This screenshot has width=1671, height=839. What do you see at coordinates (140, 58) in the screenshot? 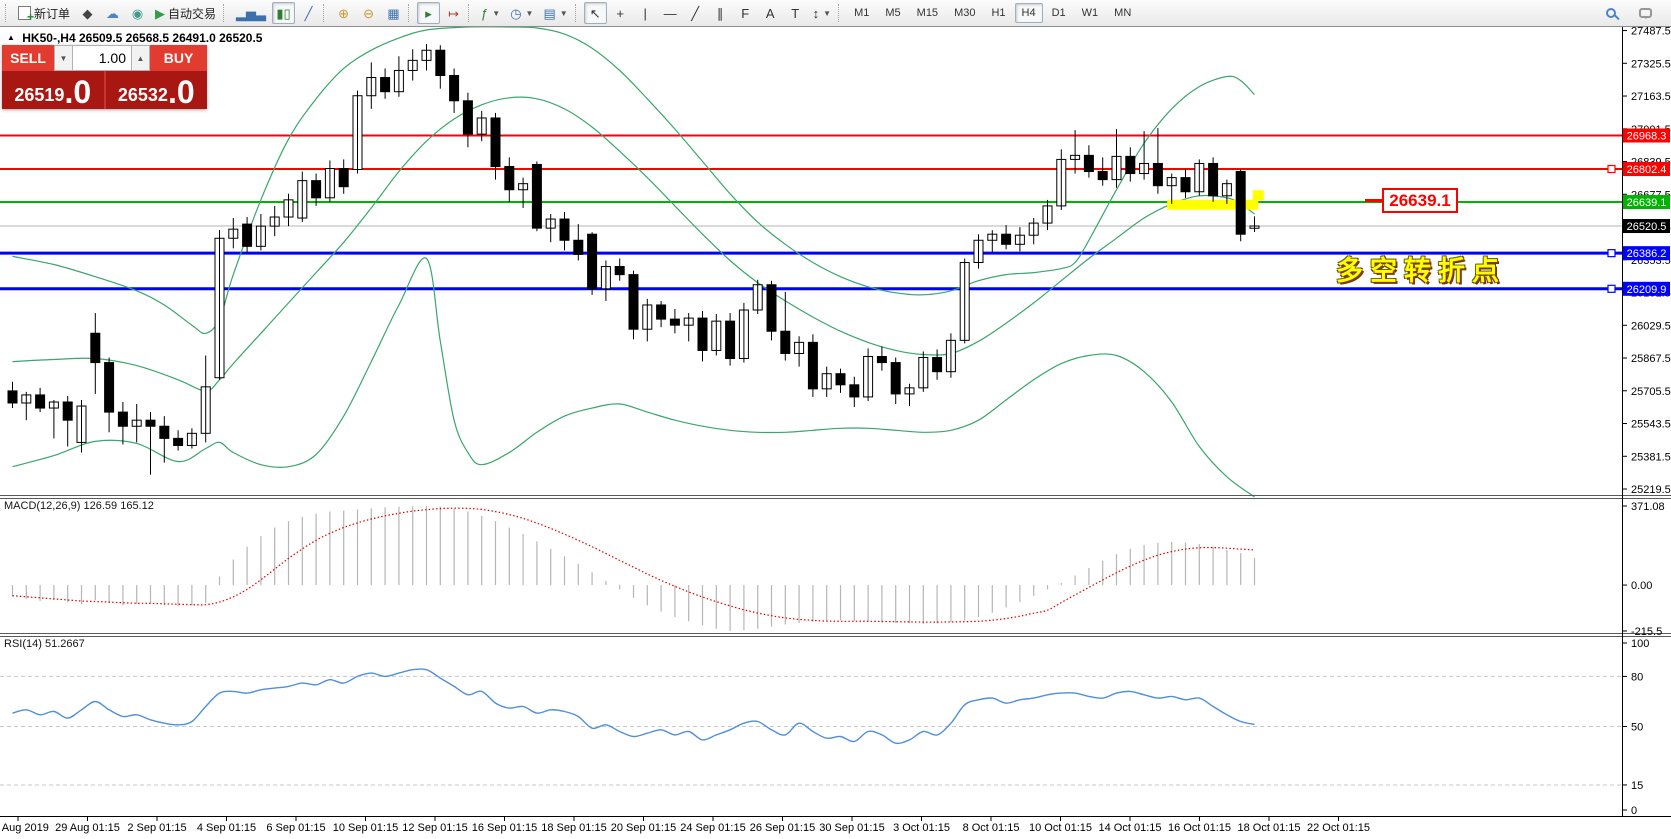
I see `volume-increase-button: ▲` at bounding box center [140, 58].